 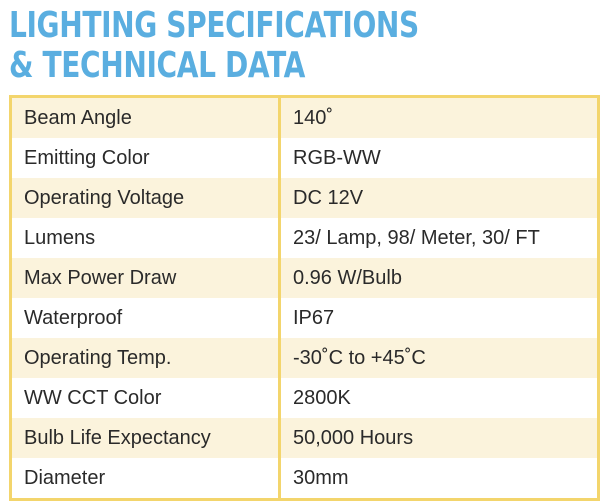 What do you see at coordinates (145, 358) in the screenshot?
I see `spec-label: Operating Temp.` at bounding box center [145, 358].